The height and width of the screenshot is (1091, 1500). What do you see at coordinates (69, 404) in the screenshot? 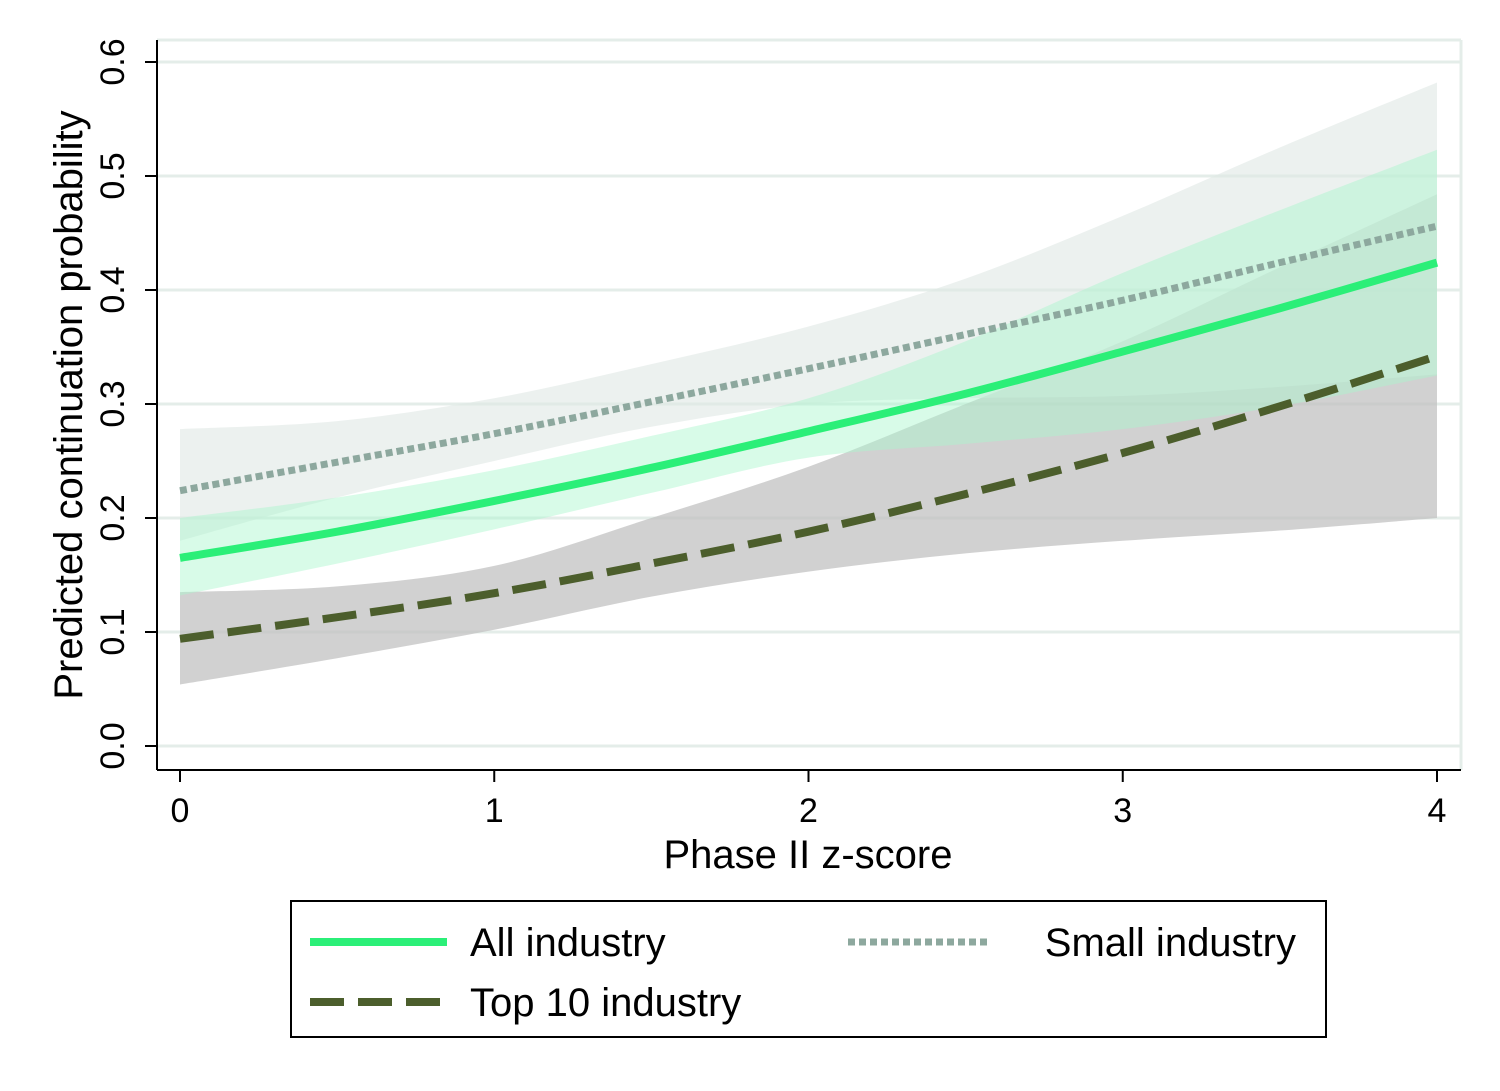
I see `y-axis-label: Predicted continuation probability` at bounding box center [69, 404].